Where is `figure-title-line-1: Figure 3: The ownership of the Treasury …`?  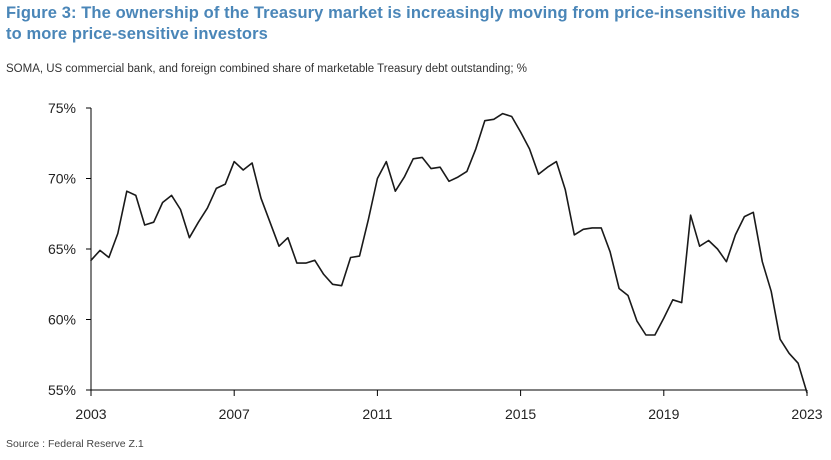
figure-title-line-1: Figure 3: The ownership of the Treasury … is located at coordinates (403, 13).